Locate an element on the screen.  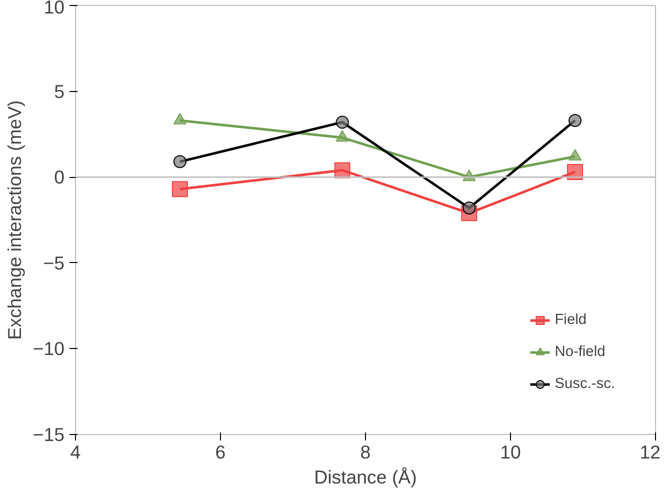
legend-label: Susc.-sc. is located at coordinates (584, 384).